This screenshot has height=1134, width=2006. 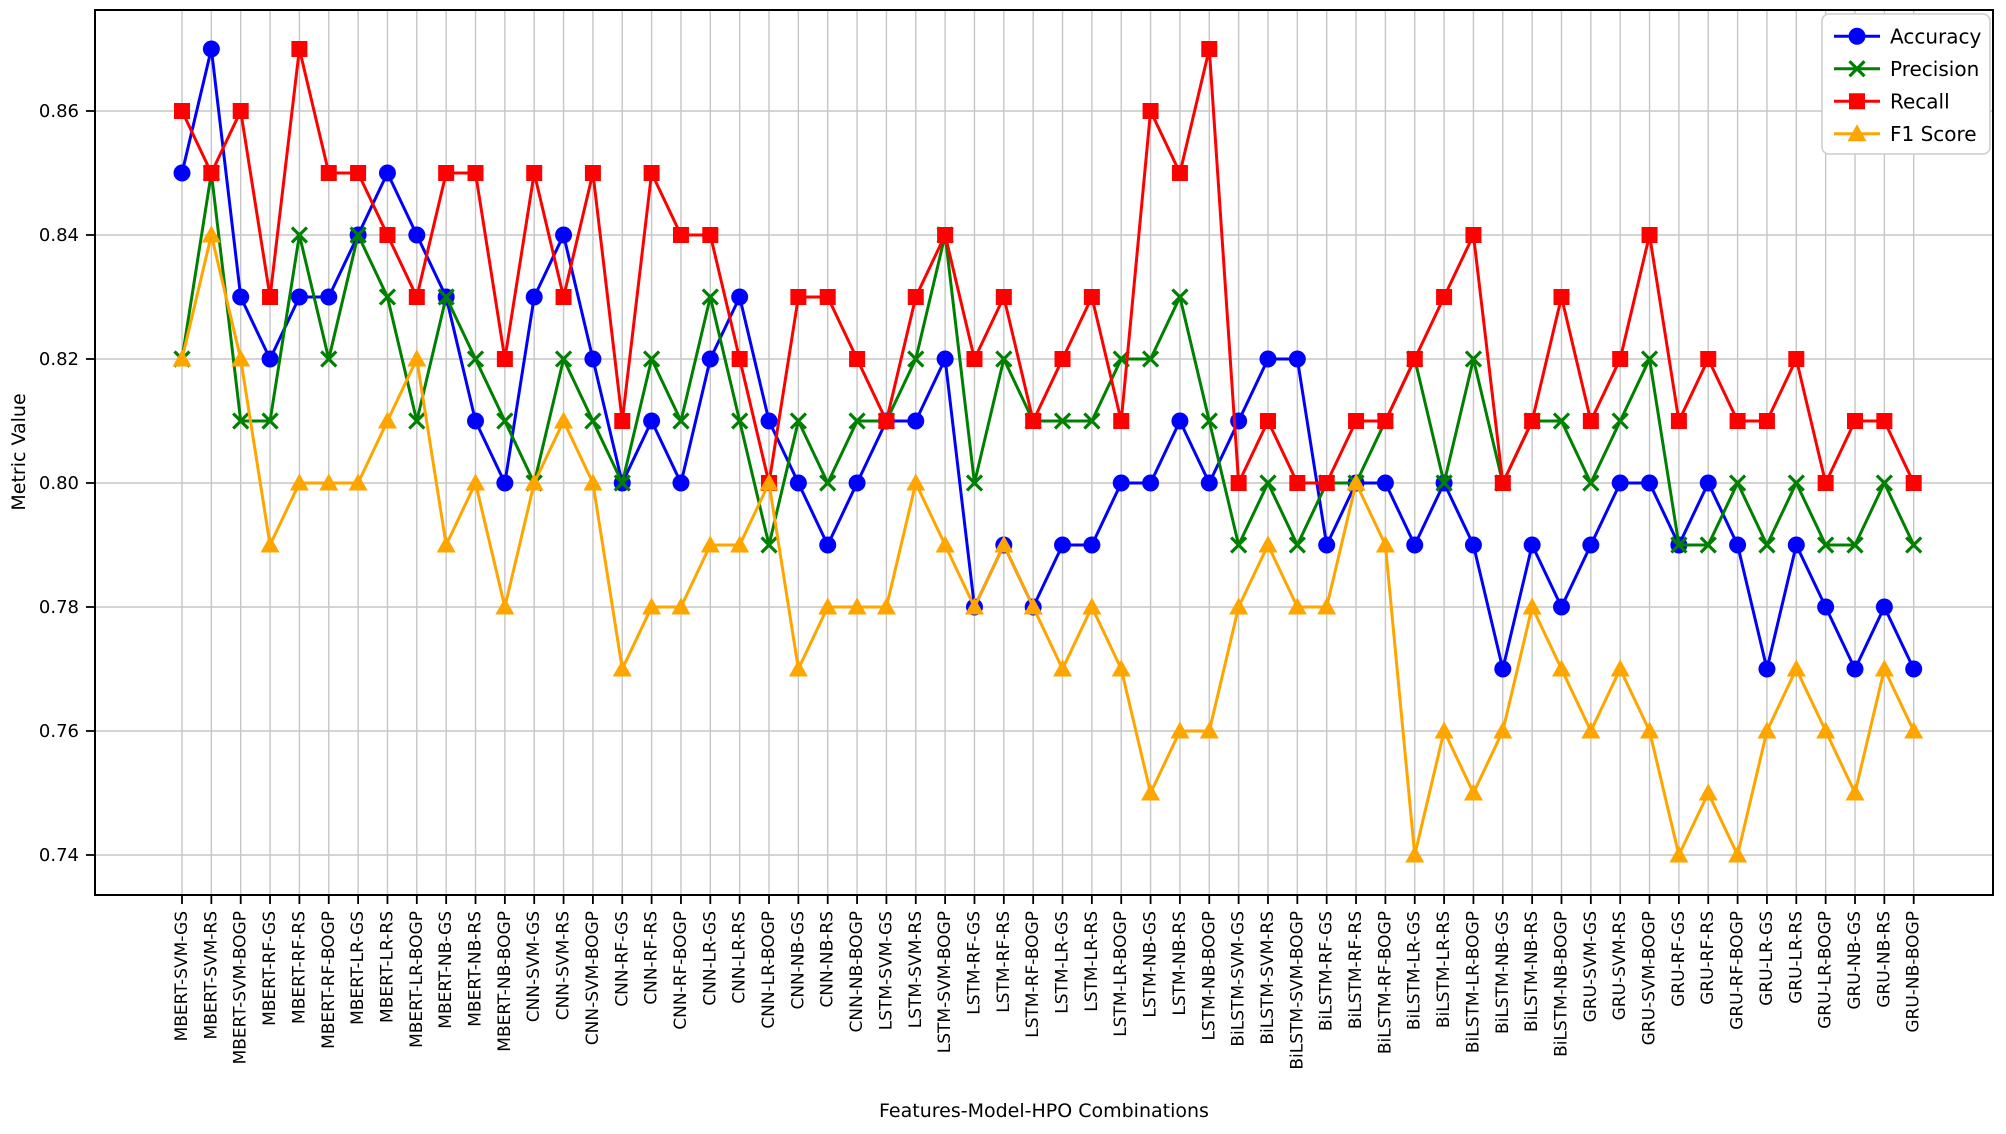 I want to click on x-tick-label: BiLSTM-RF-GS, so click(x=1327, y=971).